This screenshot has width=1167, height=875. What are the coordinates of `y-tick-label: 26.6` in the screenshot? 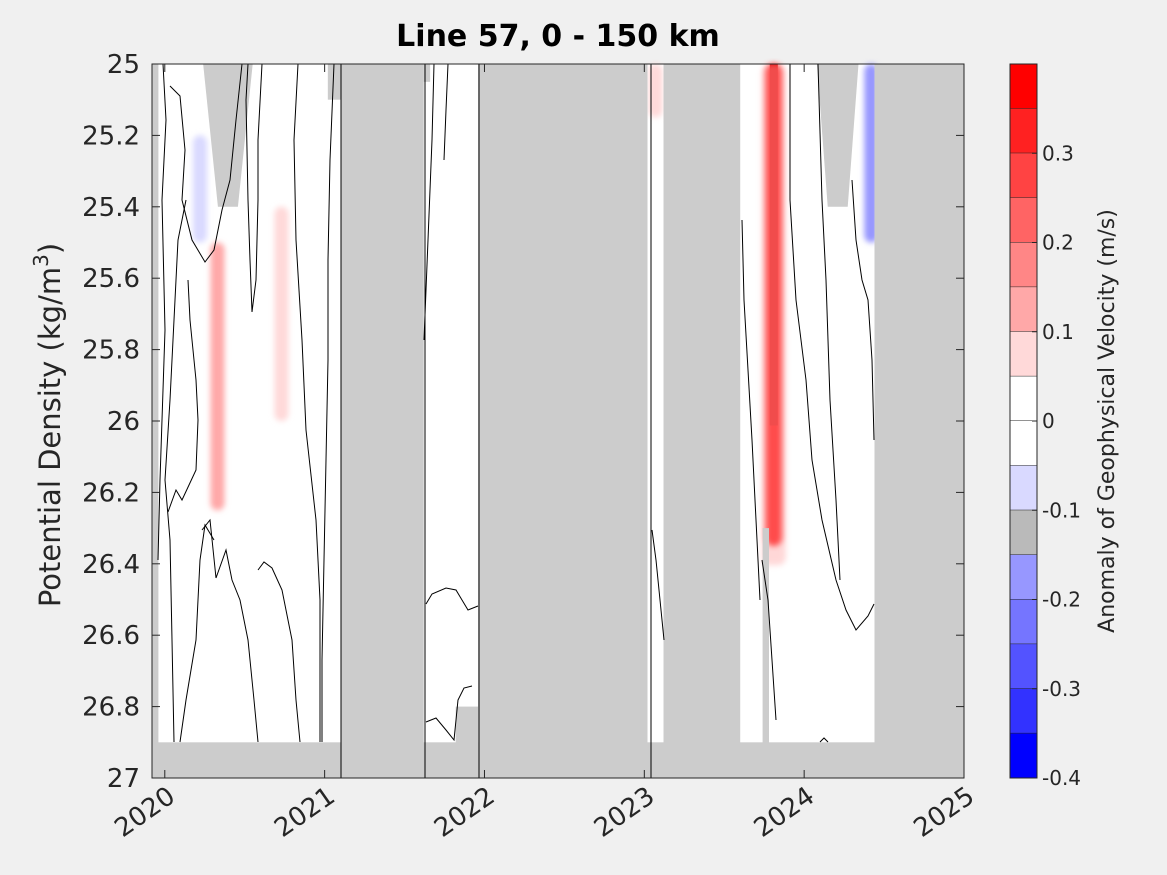 It's located at (111, 636).